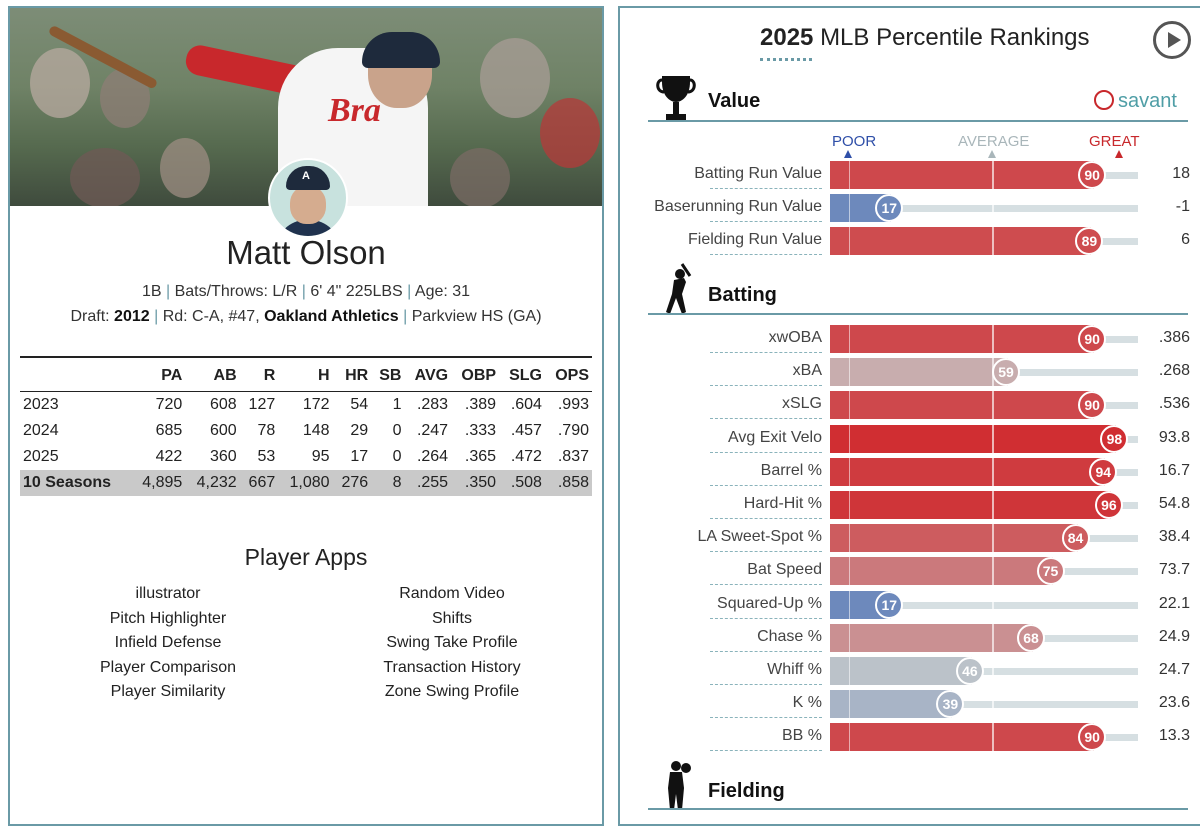 This screenshot has height=826, width=1200. I want to click on metric-value: 38.4, so click(1174, 537).